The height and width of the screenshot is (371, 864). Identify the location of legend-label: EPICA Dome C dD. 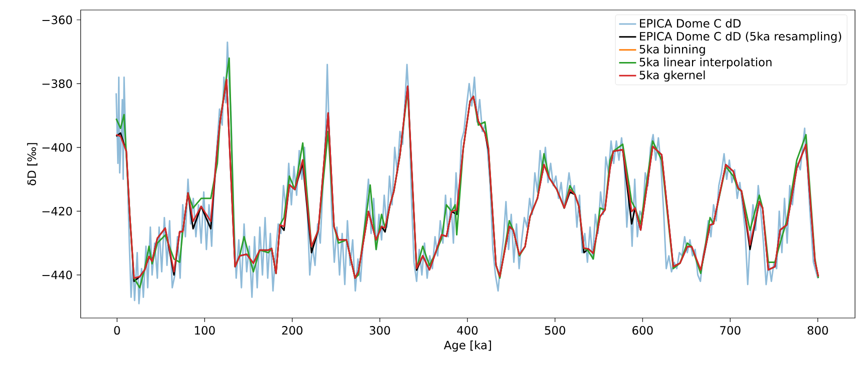
(690, 23).